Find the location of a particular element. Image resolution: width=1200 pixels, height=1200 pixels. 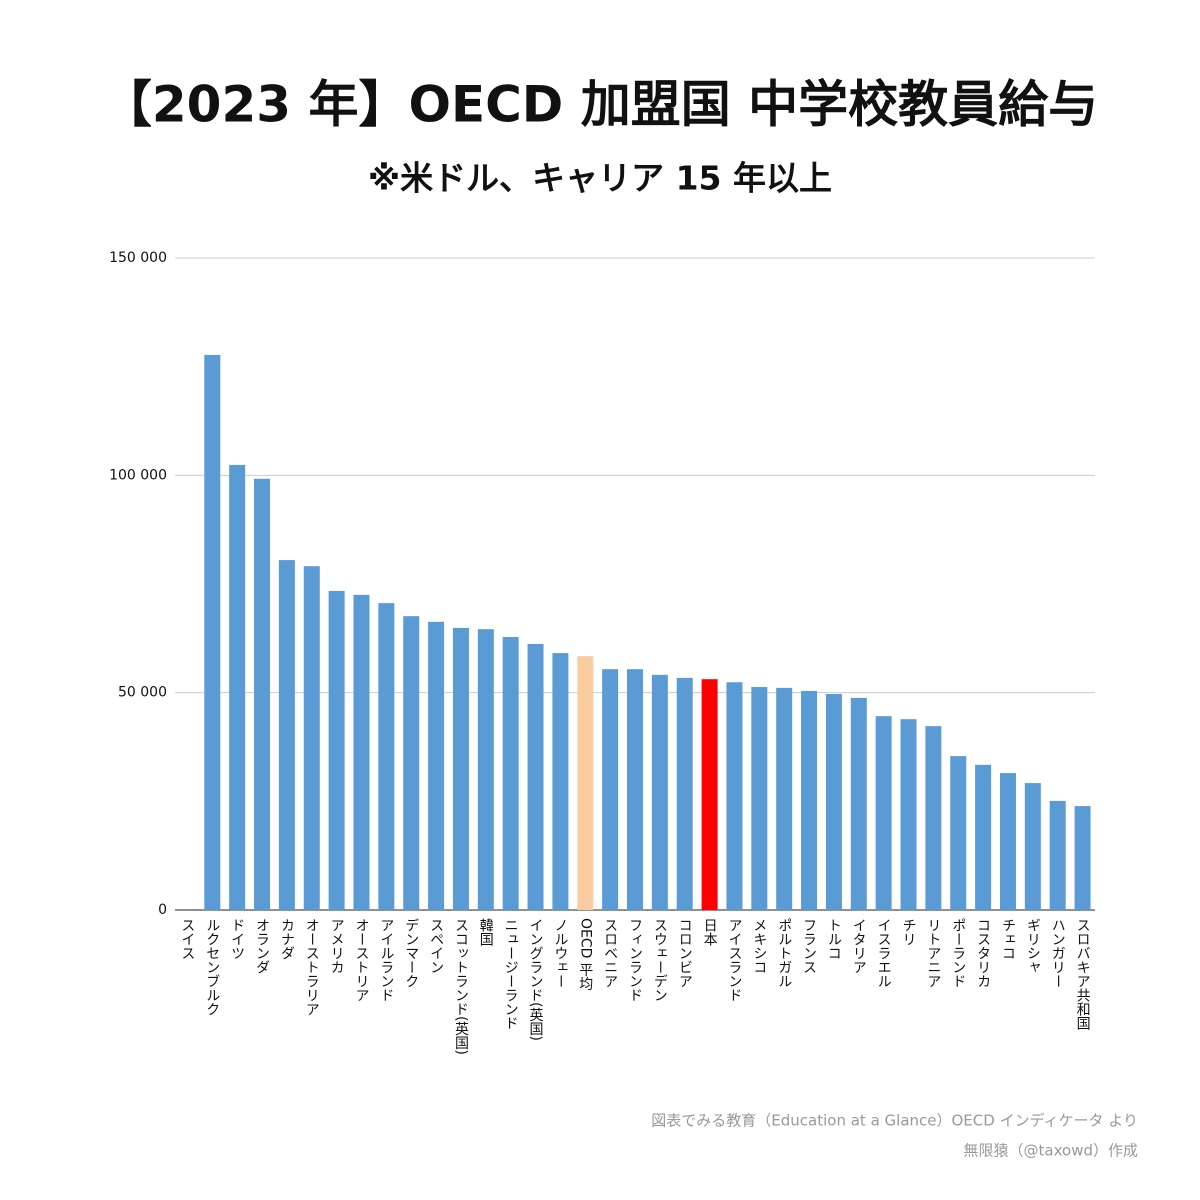

x-tick-label: メキシコ is located at coordinates (759, 946).